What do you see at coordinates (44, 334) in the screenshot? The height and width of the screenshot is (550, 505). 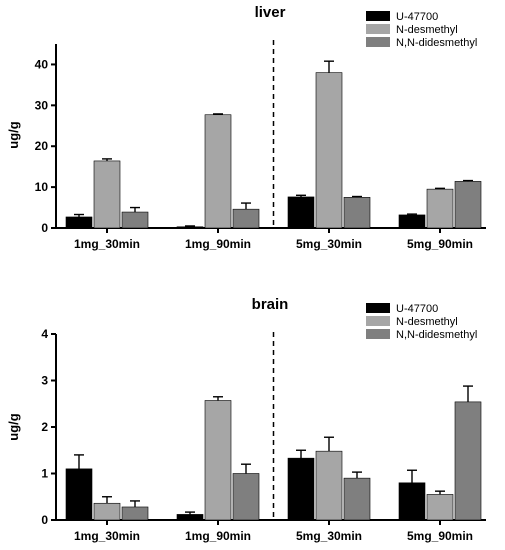 I see `y-tick-label: 4` at bounding box center [44, 334].